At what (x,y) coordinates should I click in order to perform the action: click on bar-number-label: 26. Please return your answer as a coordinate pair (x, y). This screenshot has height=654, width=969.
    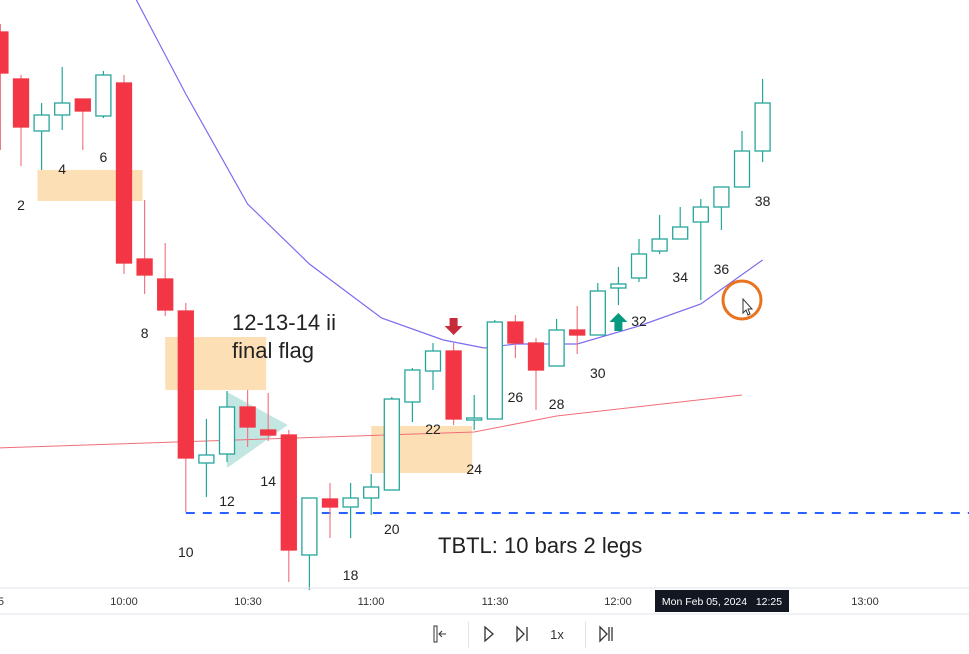
    Looking at the image, I should click on (516, 397).